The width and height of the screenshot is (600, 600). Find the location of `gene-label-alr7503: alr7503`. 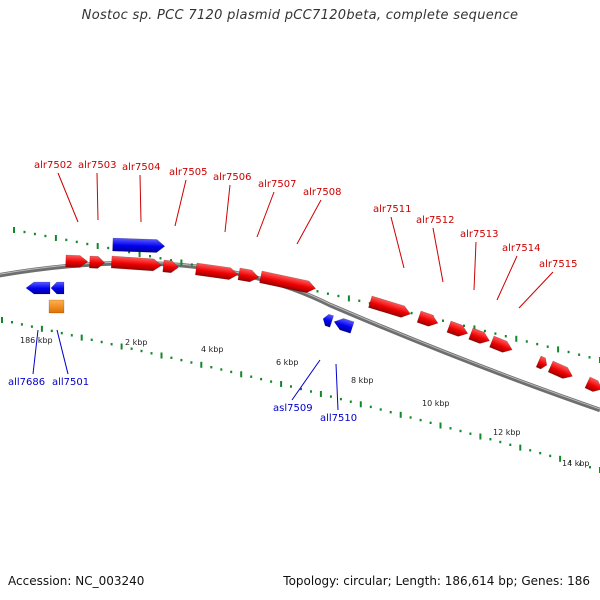

gene-label-alr7503: alr7503 is located at coordinates (97, 165).